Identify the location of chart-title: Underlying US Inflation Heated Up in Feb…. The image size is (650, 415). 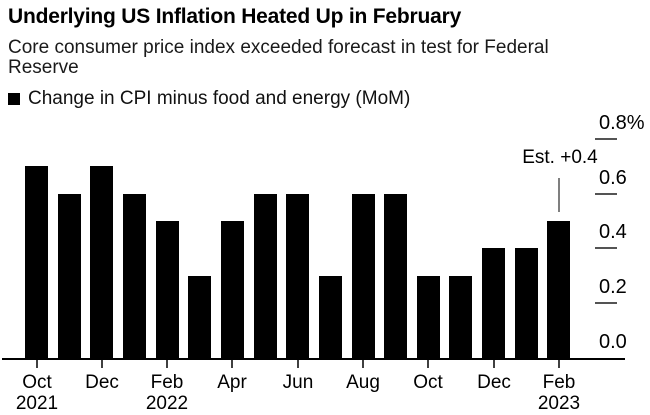
(235, 16).